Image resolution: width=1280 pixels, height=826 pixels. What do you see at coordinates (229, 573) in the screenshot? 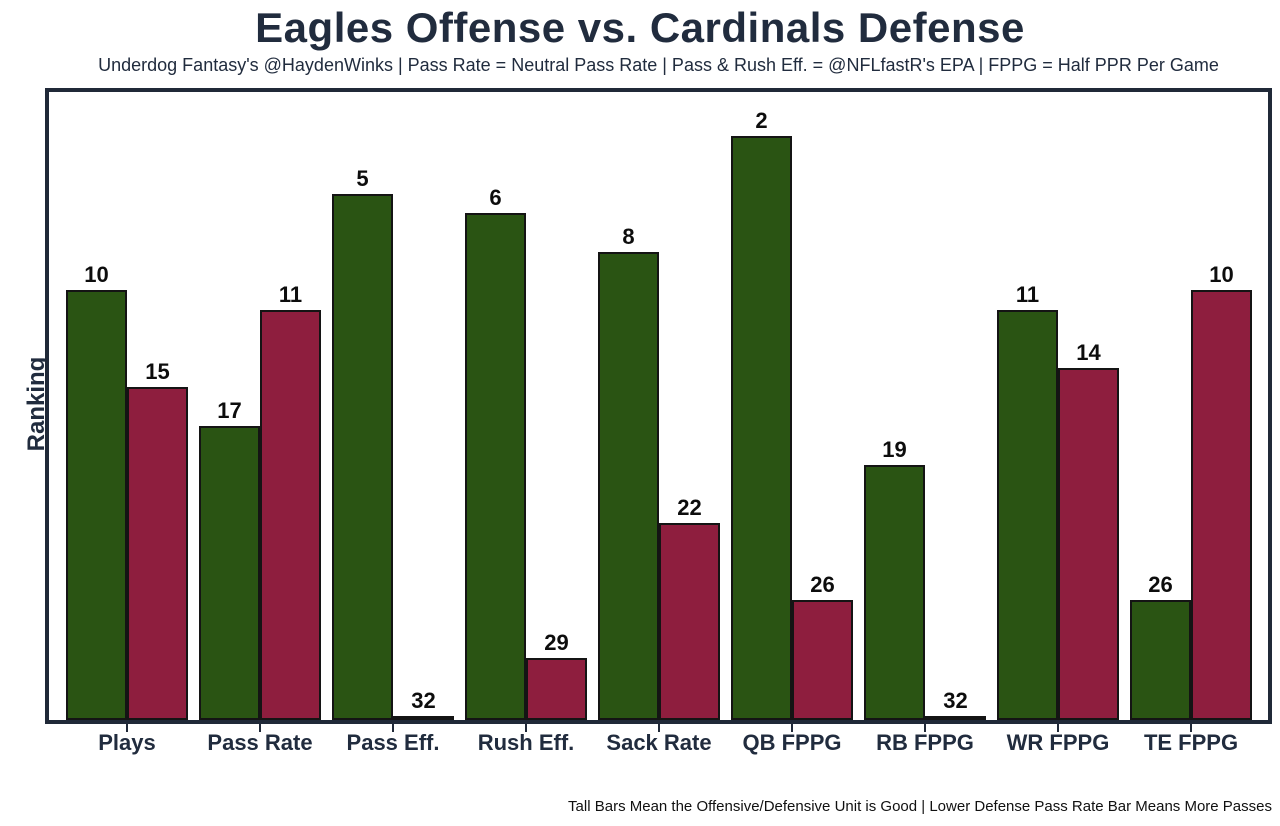
I see `bar-offense-pass-rate` at bounding box center [229, 573].